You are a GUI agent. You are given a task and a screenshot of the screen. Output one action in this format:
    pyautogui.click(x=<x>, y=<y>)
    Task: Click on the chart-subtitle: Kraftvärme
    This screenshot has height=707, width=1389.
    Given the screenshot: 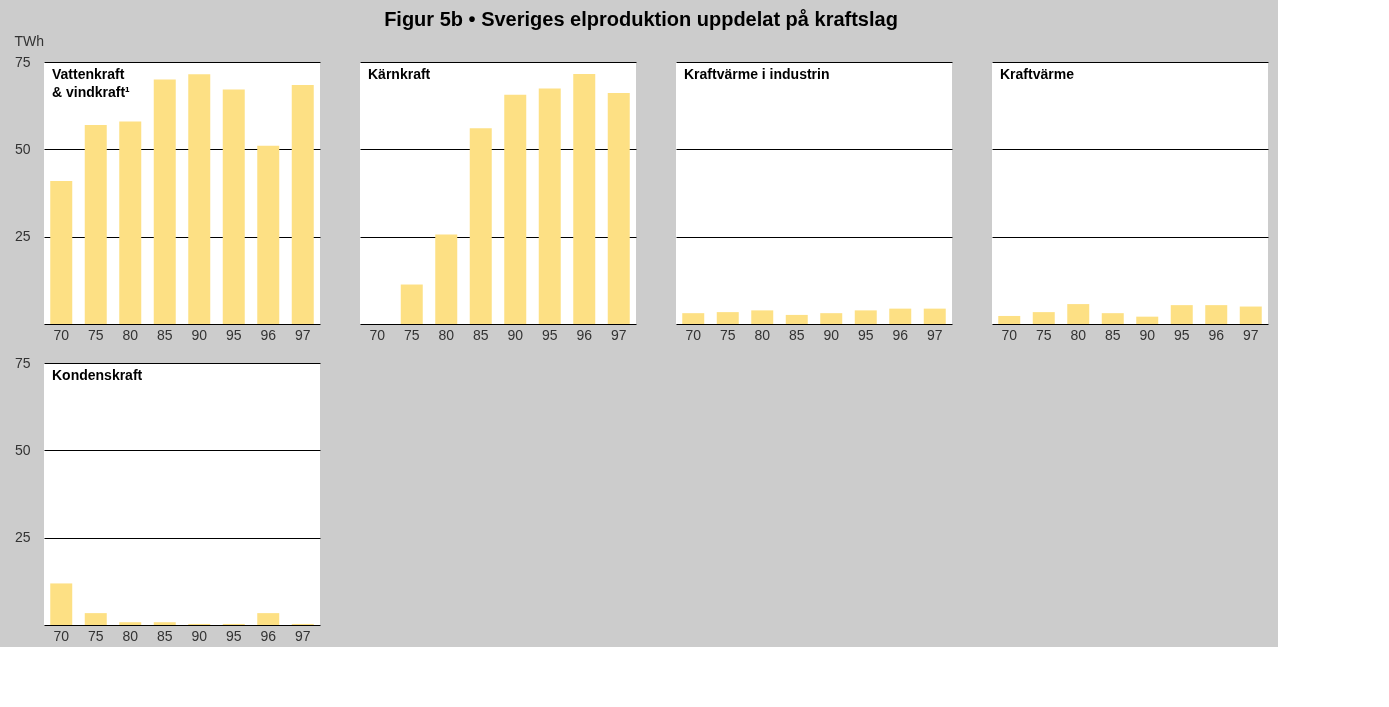 What is the action you would take?
    pyautogui.click(x=1037, y=74)
    